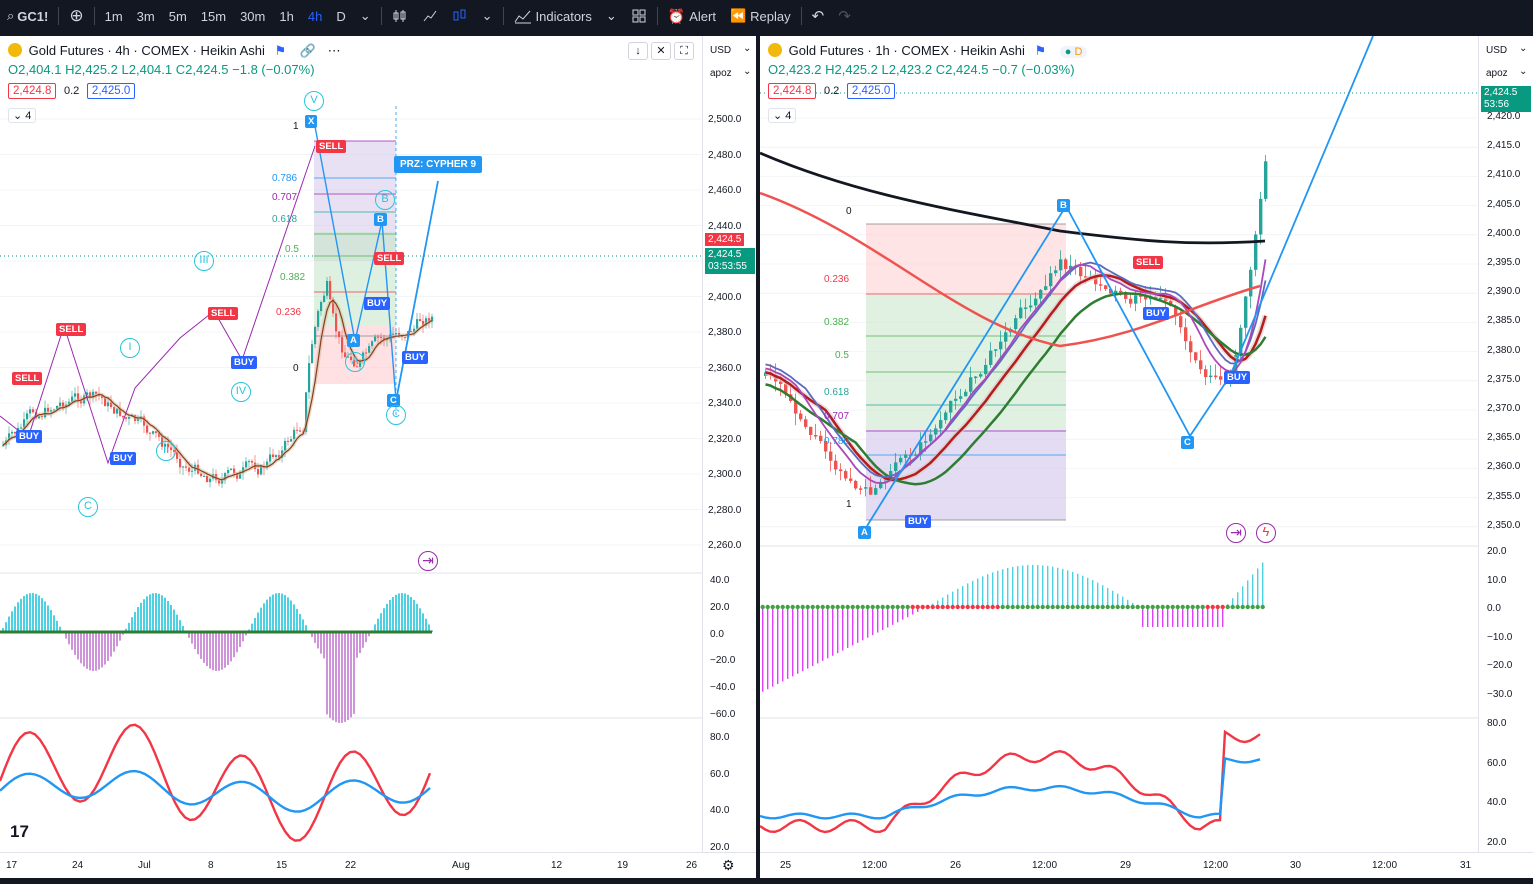 Image resolution: width=1533 pixels, height=884 pixels. Describe the element at coordinates (341, 16) in the screenshot. I see `timeframe-d: D` at that location.